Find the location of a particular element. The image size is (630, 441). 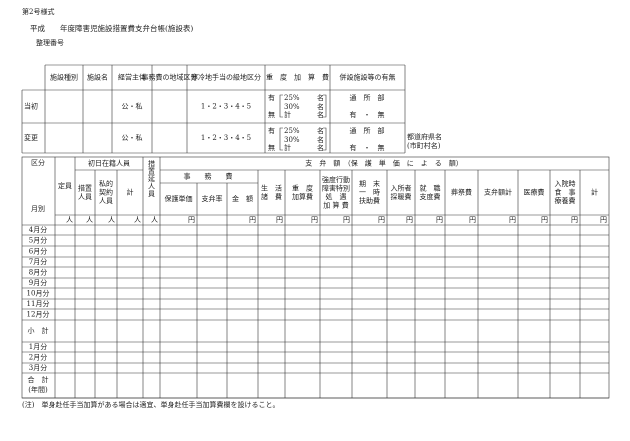

corner: 月別 is located at coordinates (38, 208).